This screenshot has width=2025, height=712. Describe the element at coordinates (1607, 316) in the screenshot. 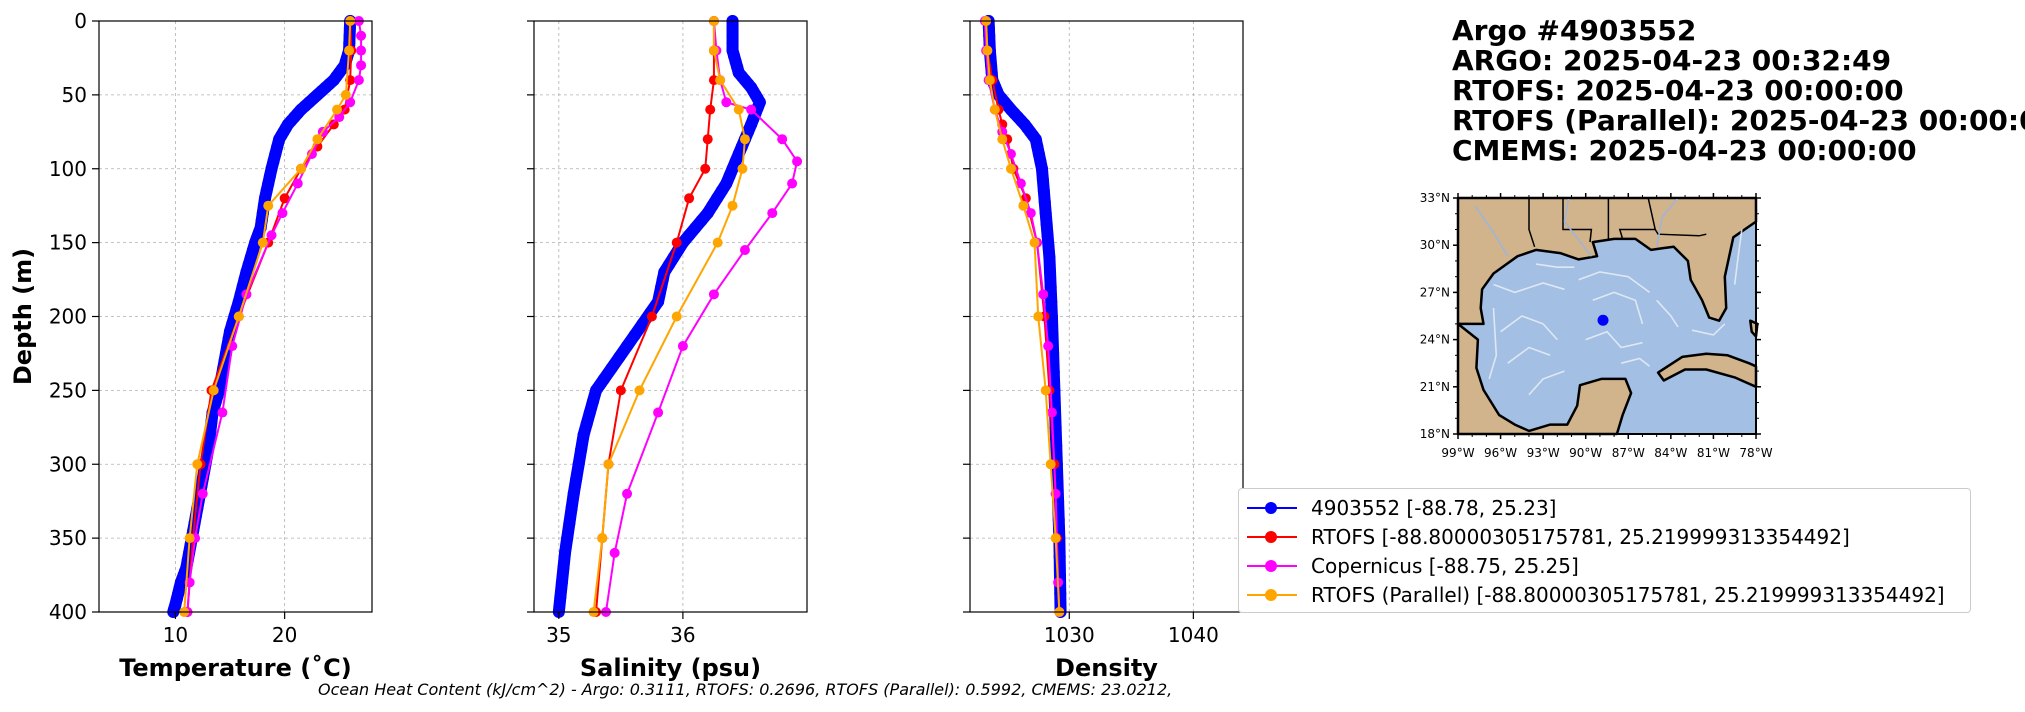

I see `map-frame` at that location.